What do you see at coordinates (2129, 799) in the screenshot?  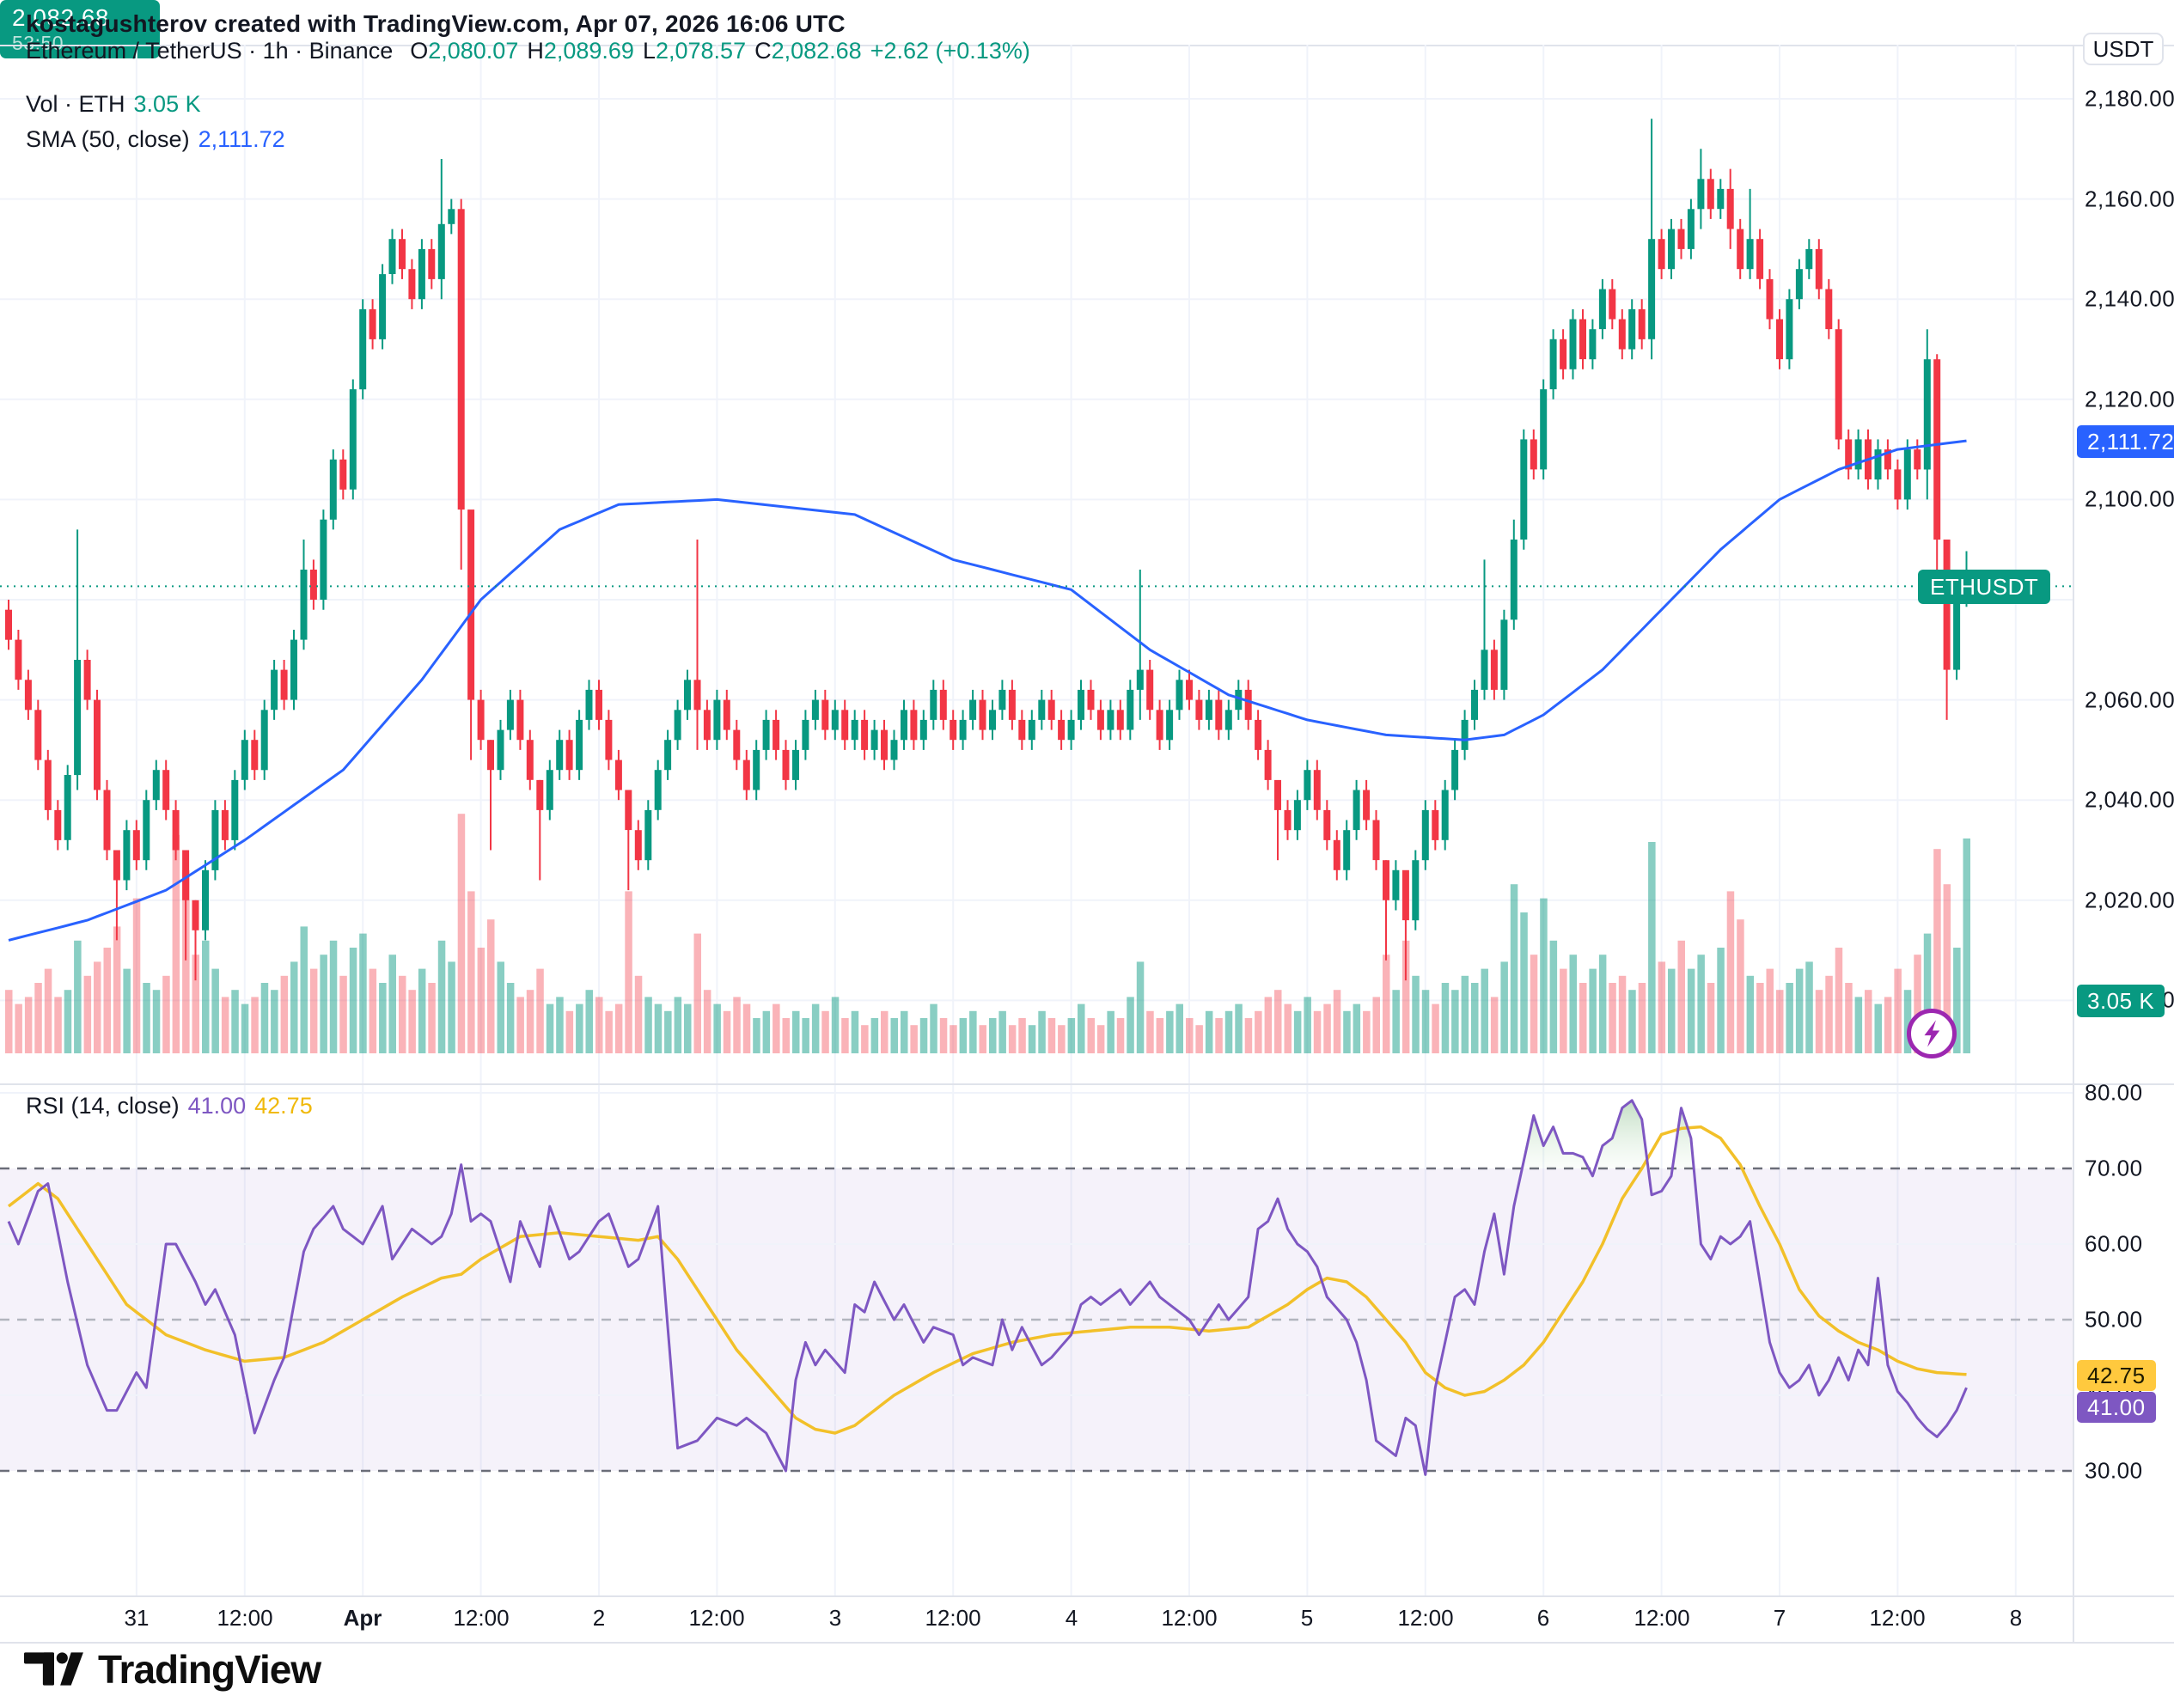 I see `price-tick-label: 2,040.00` at bounding box center [2129, 799].